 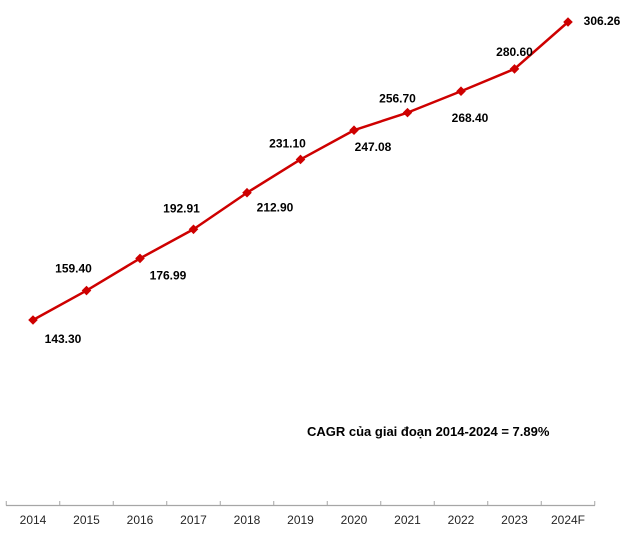 I want to click on x-axis-label: 2018, so click(x=247, y=520).